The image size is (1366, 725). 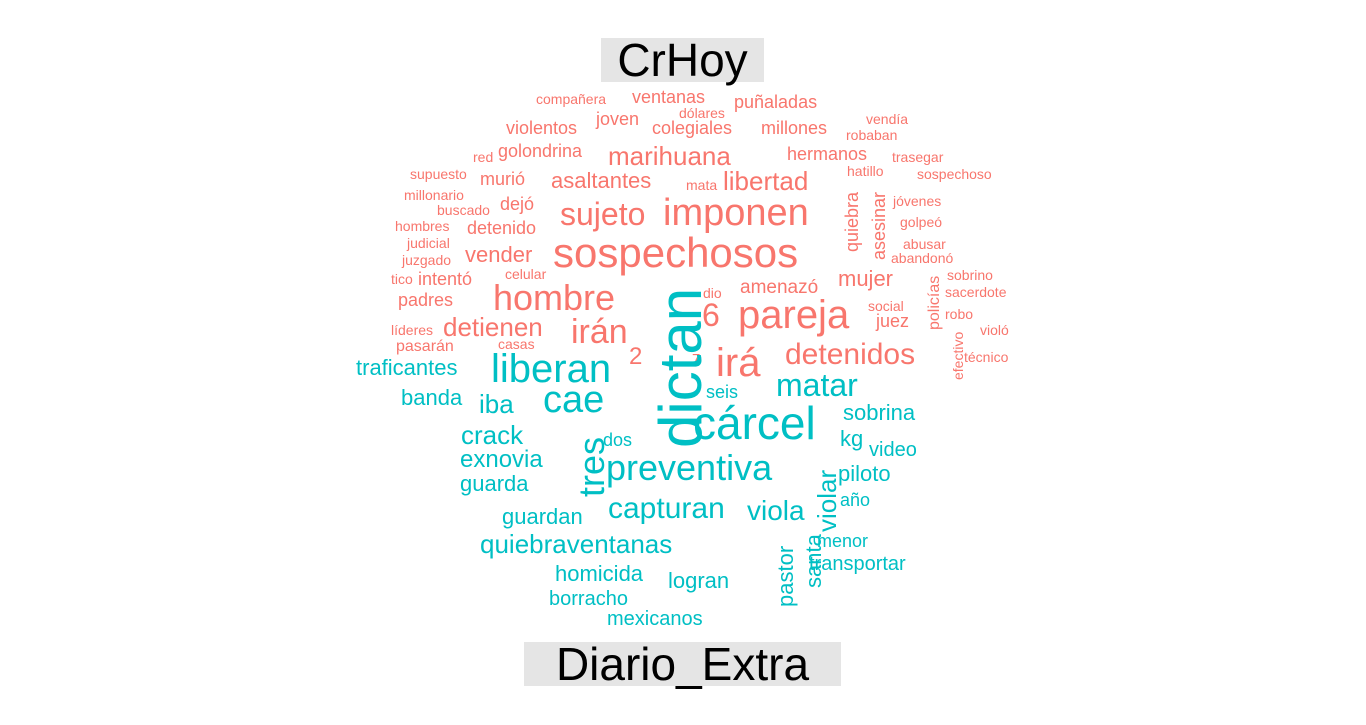 I want to click on word-hatillo: hatillo, so click(x=865, y=171).